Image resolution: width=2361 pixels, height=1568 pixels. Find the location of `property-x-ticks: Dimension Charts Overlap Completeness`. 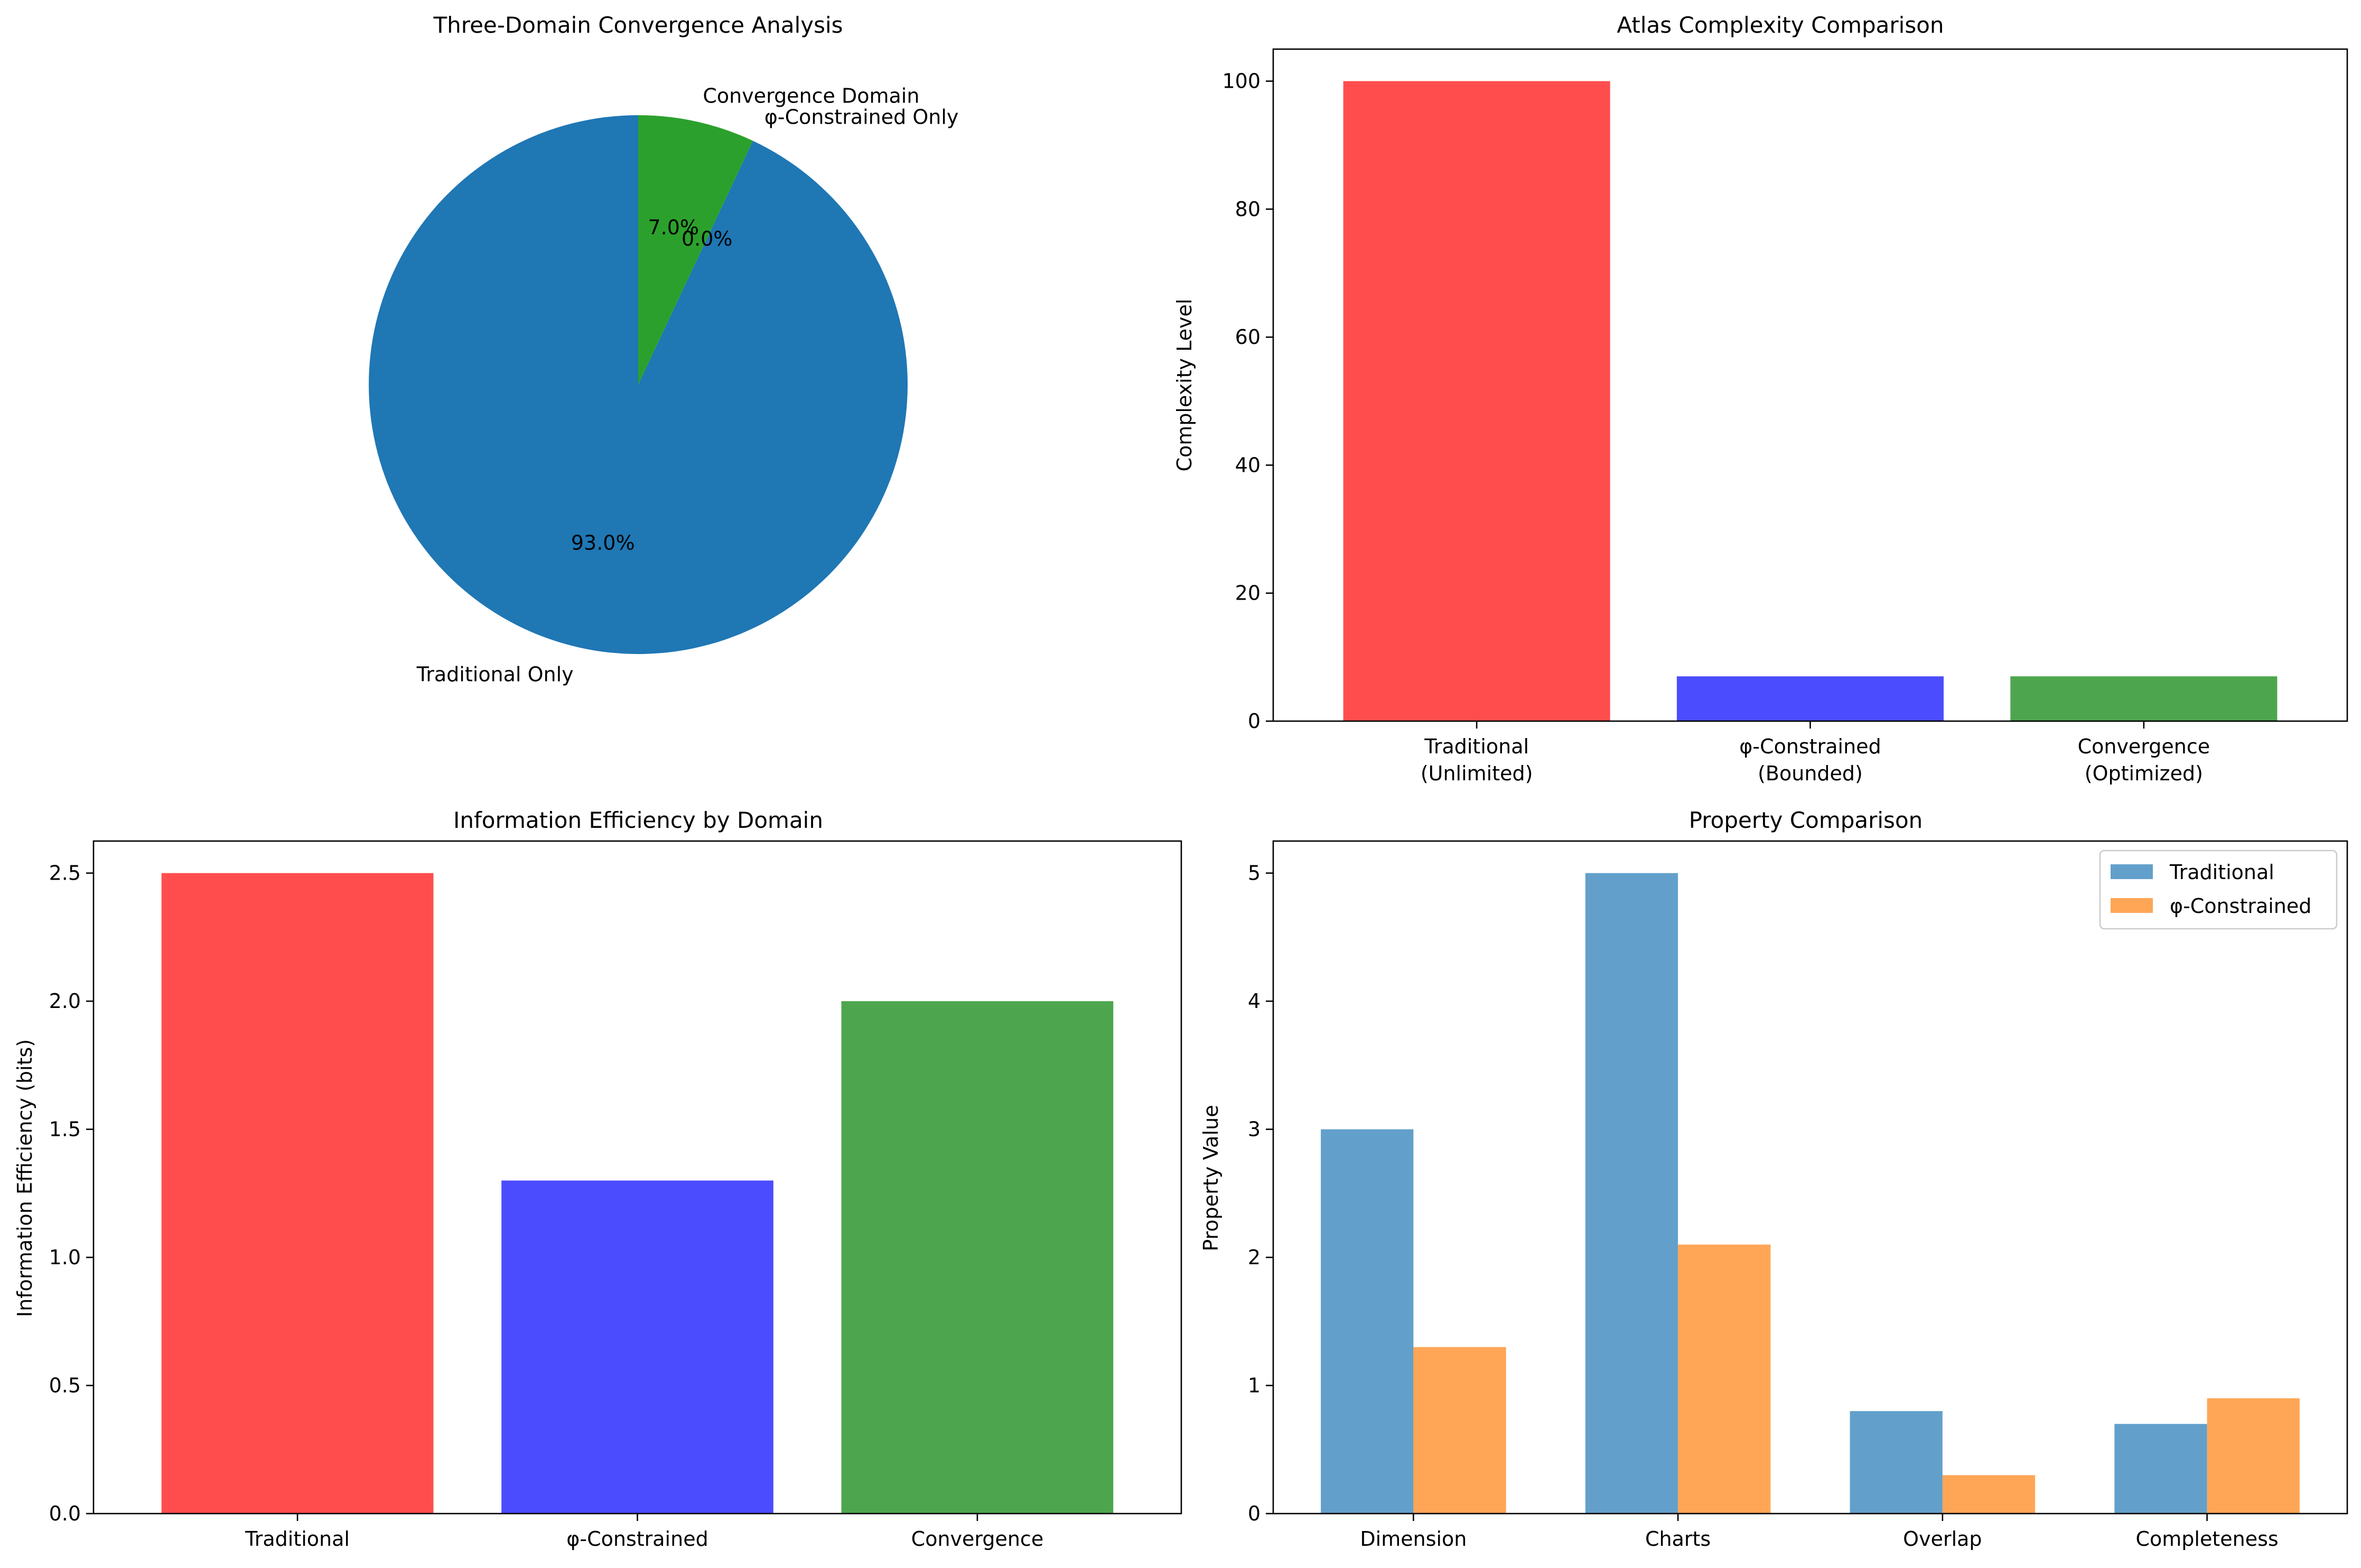

property-x-ticks: Dimension Charts Overlap Completeness is located at coordinates (1819, 1532).